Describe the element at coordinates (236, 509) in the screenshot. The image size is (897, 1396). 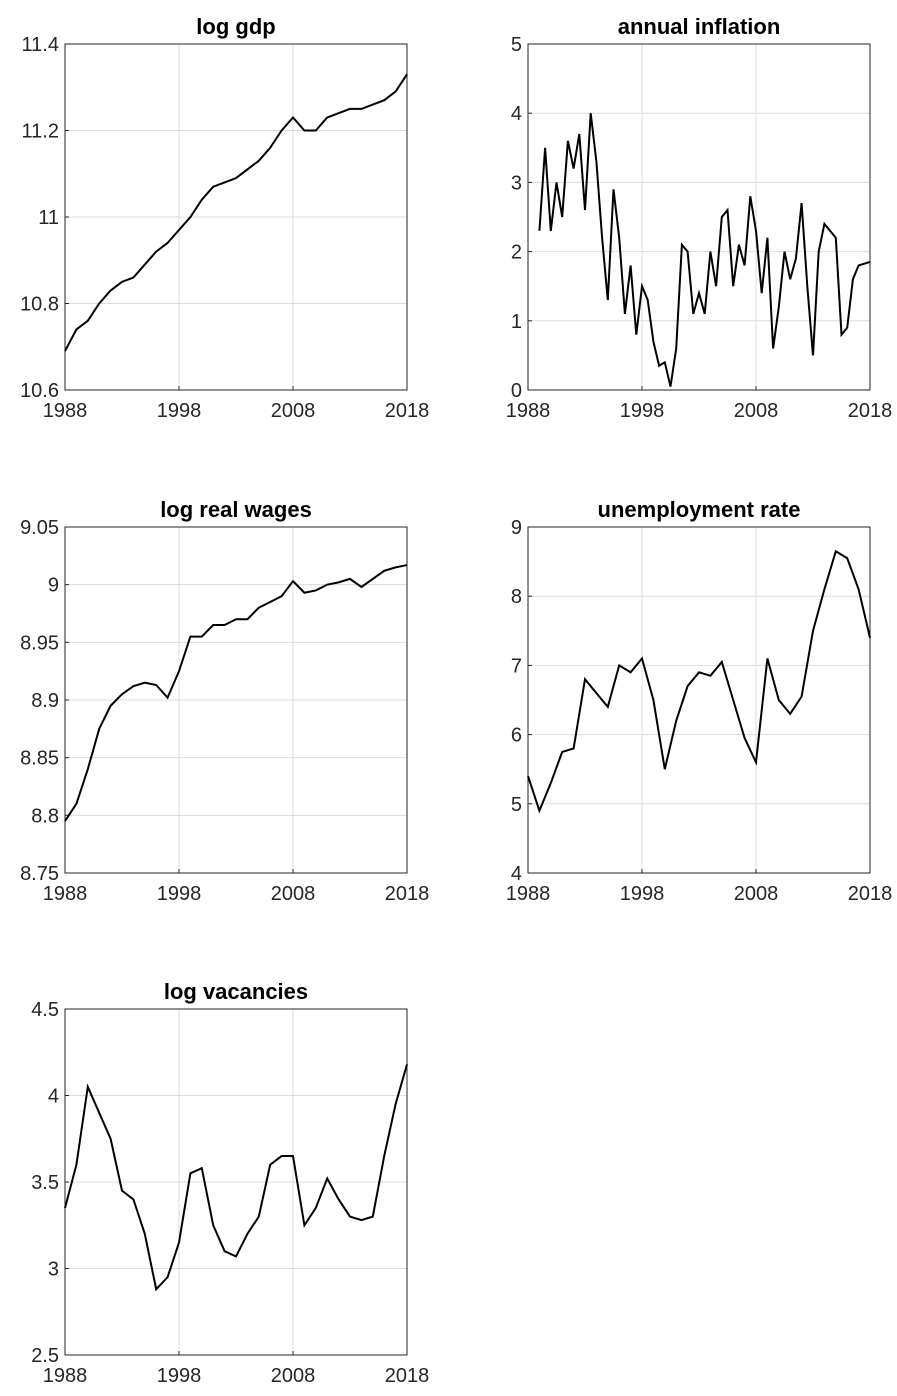
I see `chart-title: log real wages` at that location.